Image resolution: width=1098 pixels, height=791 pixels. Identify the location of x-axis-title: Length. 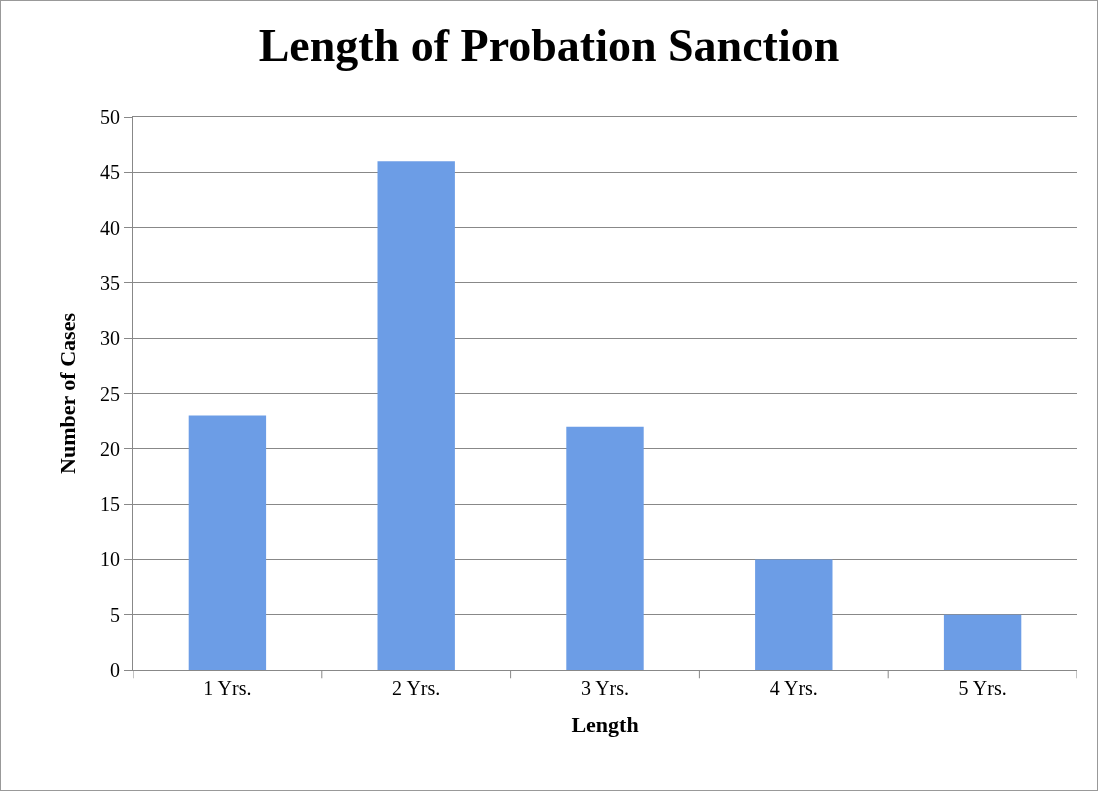
(605, 724).